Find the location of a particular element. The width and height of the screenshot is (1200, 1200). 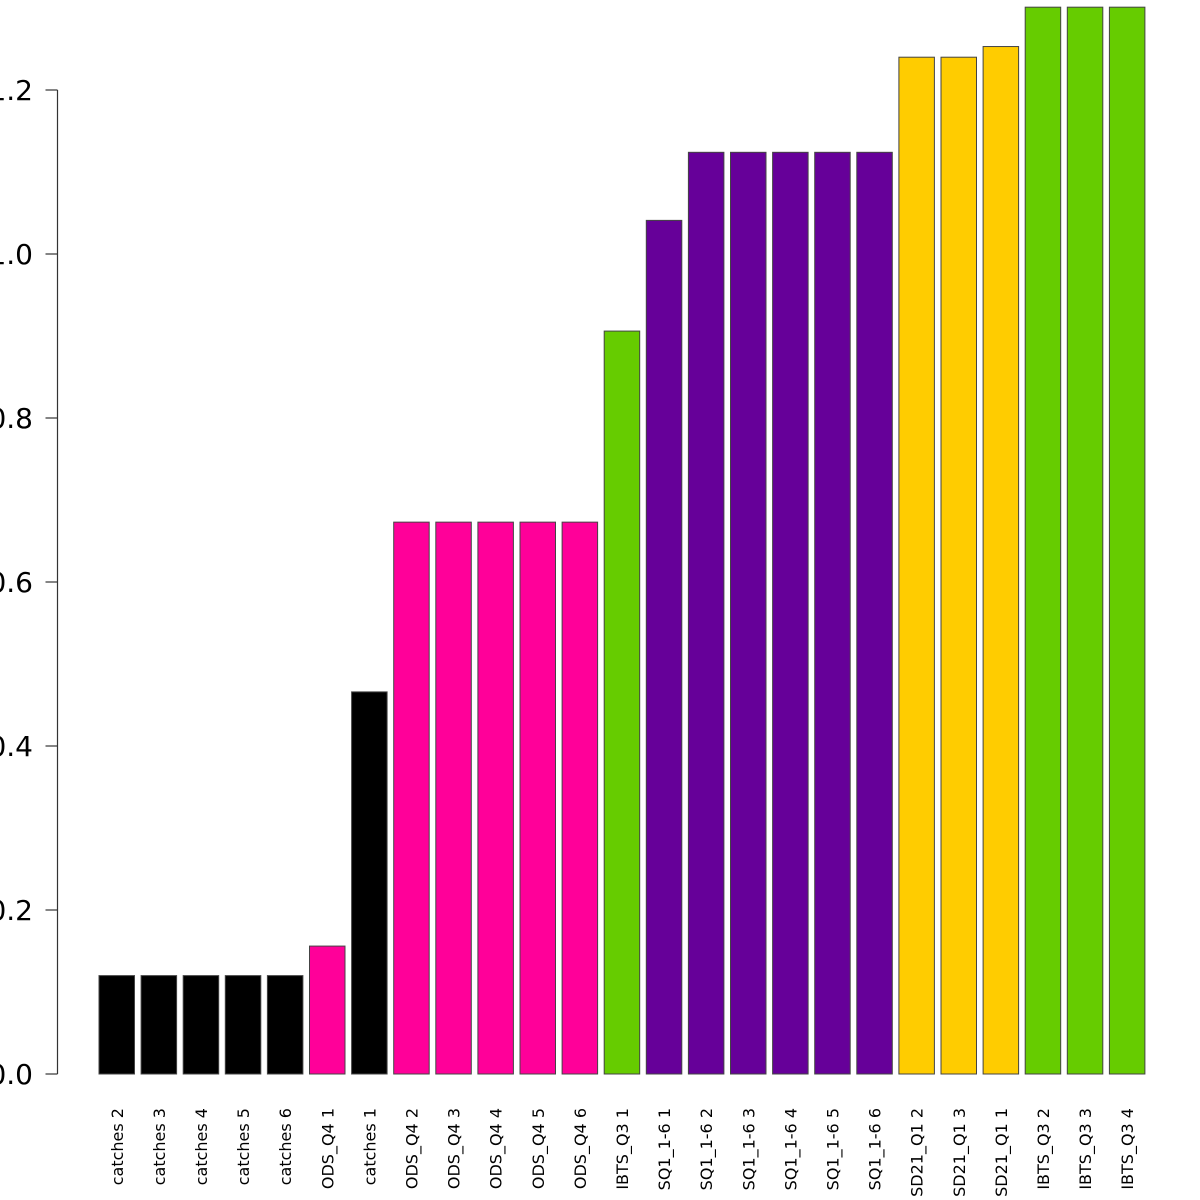

x-tick-label: ODS_Q4 4 is located at coordinates (497, 1148).